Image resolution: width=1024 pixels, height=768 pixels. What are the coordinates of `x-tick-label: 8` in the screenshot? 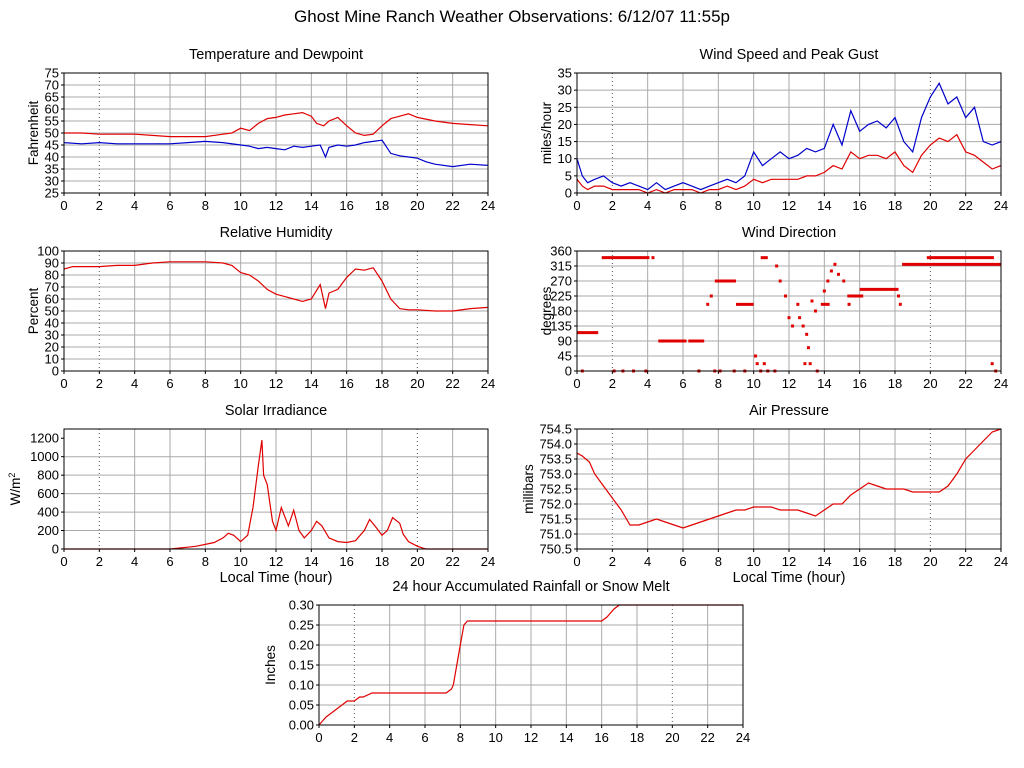 It's located at (205, 561).